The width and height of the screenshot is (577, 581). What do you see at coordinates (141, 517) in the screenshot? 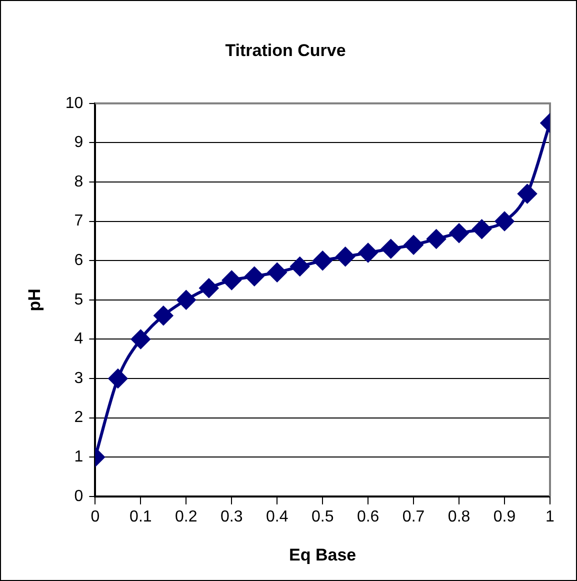
I see `x-tick-label: 0.1` at bounding box center [141, 517].